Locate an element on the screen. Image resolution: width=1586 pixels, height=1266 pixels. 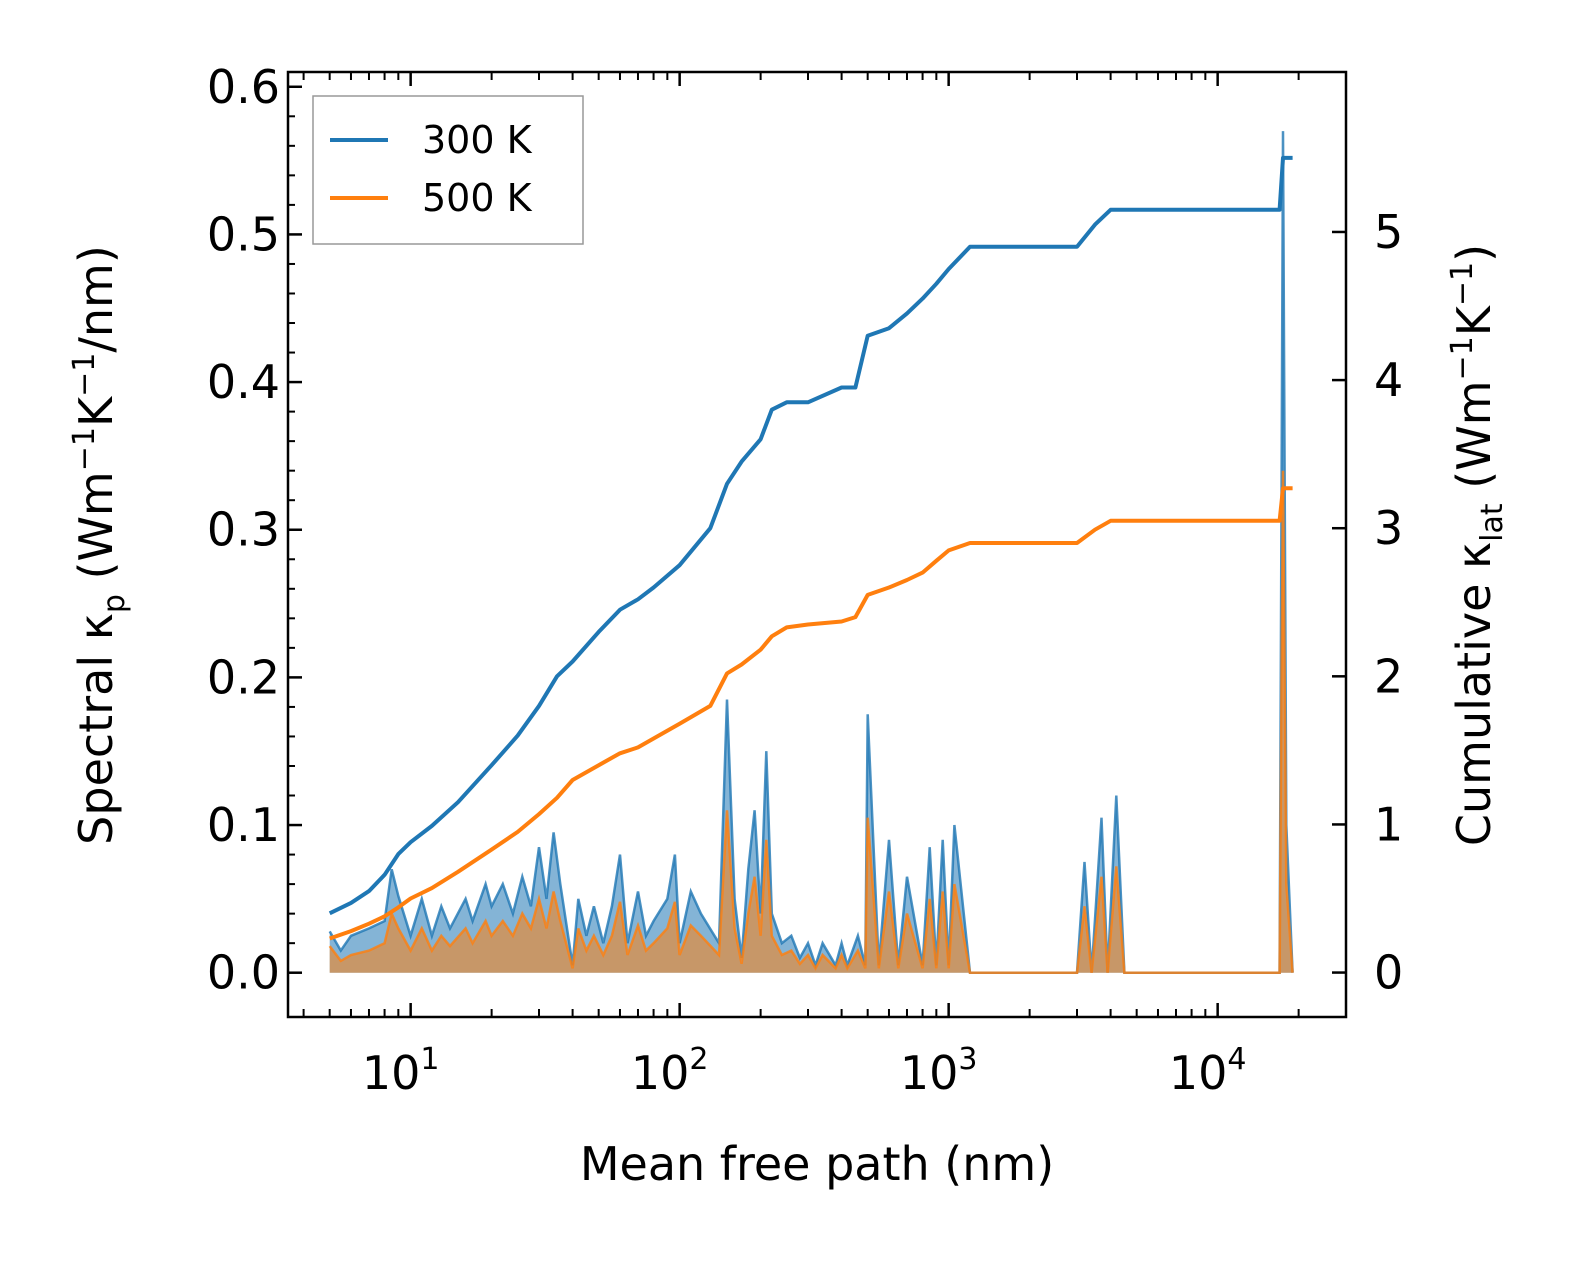
legend-label-500k: 500 K is located at coordinates (477, 198).